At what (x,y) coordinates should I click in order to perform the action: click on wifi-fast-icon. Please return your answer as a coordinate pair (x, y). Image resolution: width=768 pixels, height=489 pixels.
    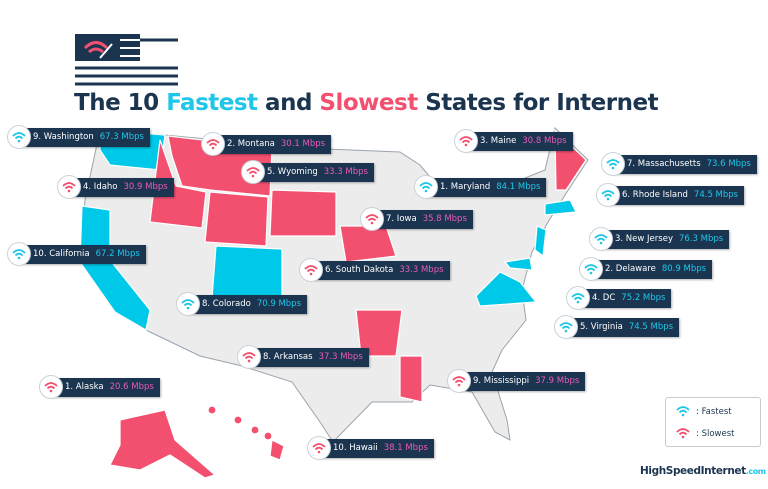
    Looking at the image, I should click on (683, 412).